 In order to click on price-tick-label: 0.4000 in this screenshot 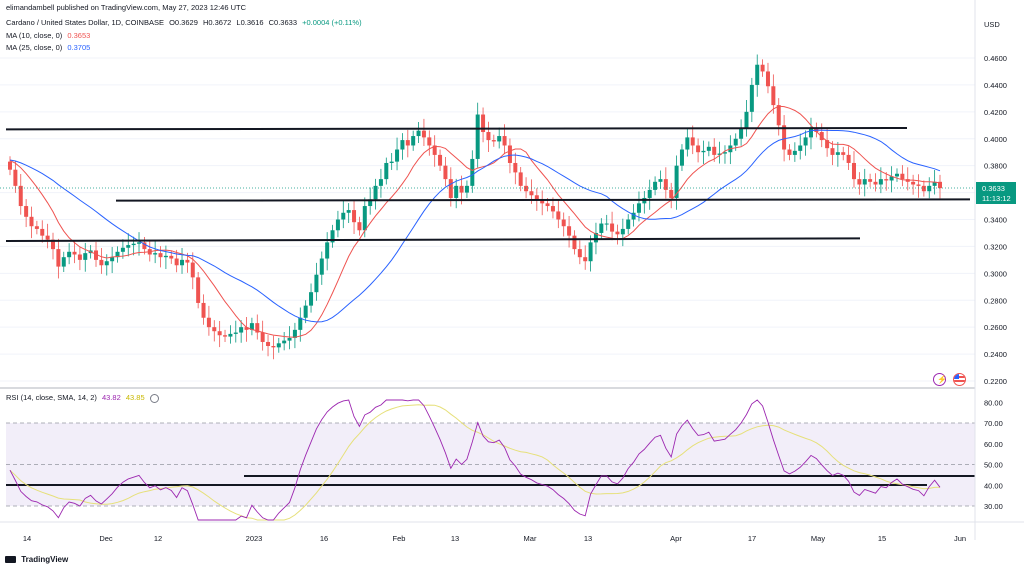, I will do `click(995, 139)`.